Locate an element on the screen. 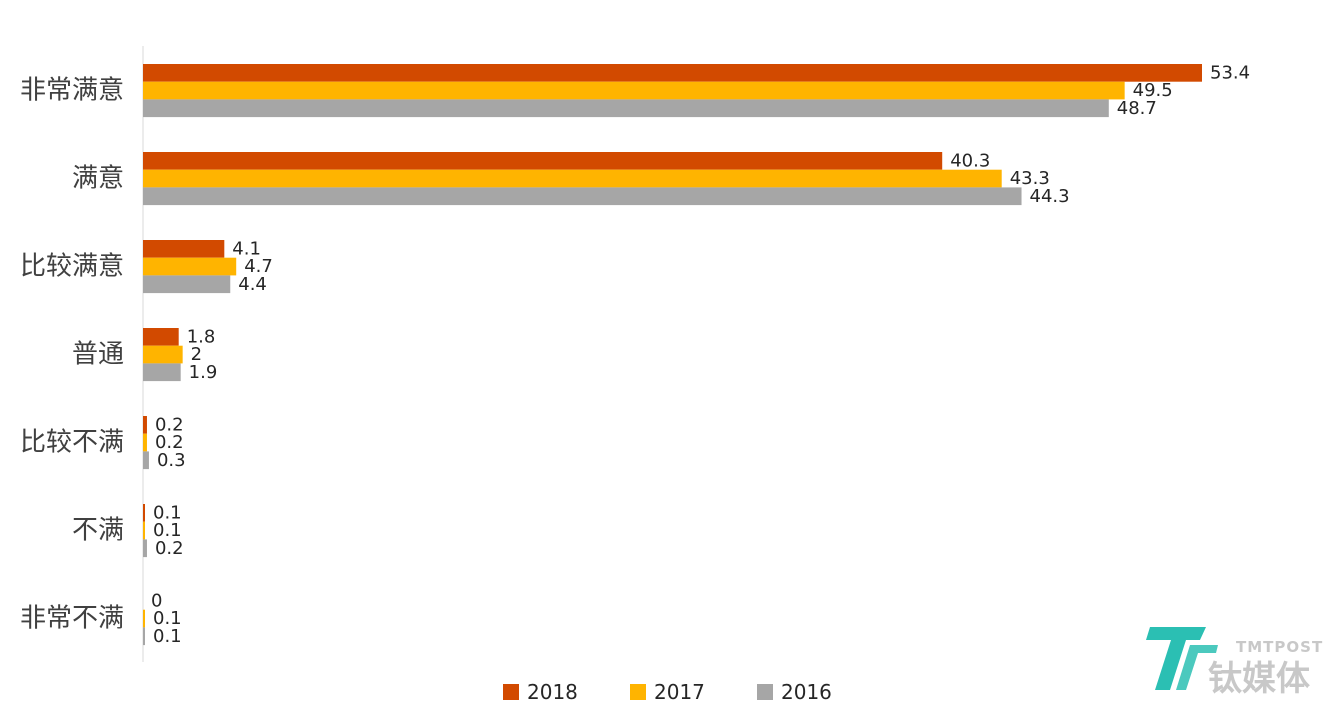 Image resolution: width=1342 pixels, height=726 pixels. data-label: 0 is located at coordinates (156, 600).